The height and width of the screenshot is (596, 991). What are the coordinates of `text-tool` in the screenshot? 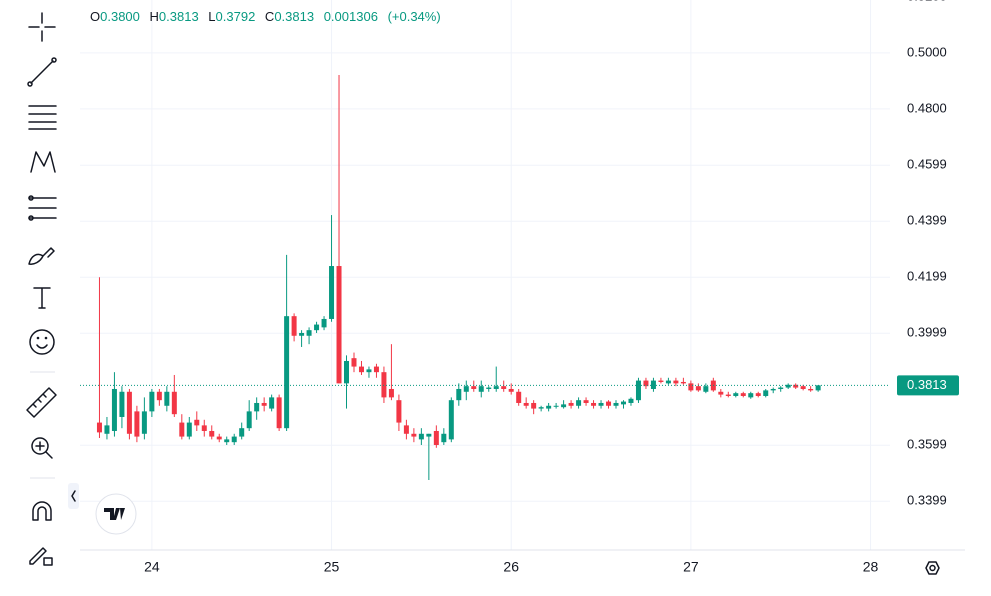 It's located at (42, 298).